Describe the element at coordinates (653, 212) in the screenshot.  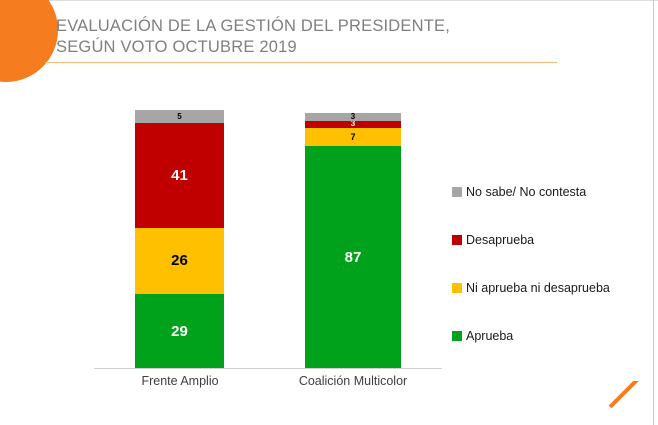
I see `slide-right-border` at that location.